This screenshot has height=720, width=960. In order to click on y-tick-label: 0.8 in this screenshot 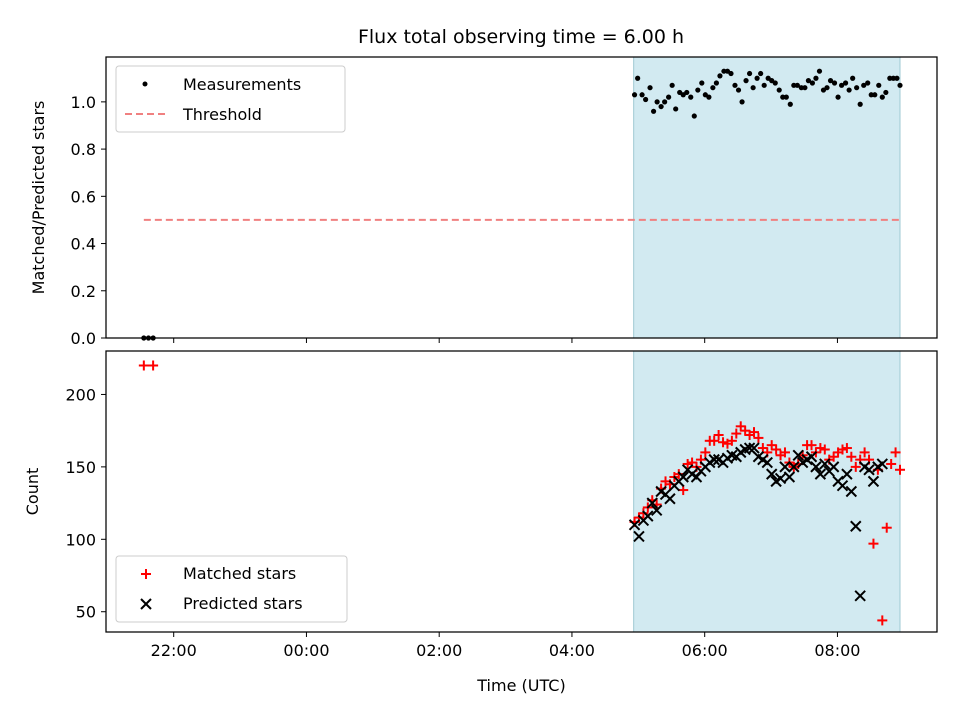, I will do `click(83, 149)`.